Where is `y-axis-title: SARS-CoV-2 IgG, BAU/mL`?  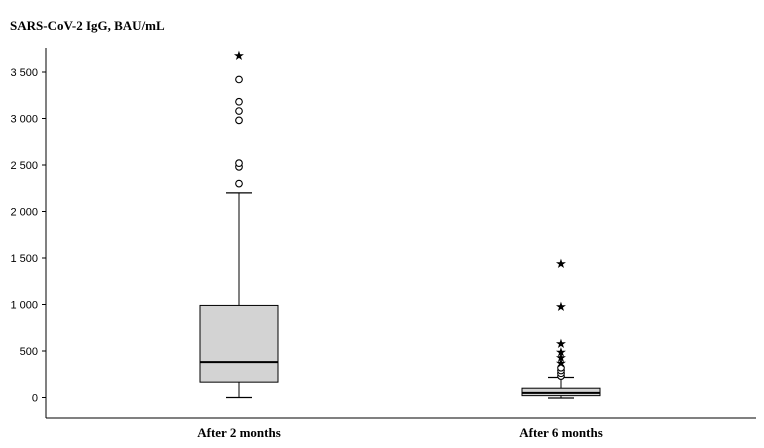 y-axis-title: SARS-CoV-2 IgG, BAU/mL is located at coordinates (87, 25).